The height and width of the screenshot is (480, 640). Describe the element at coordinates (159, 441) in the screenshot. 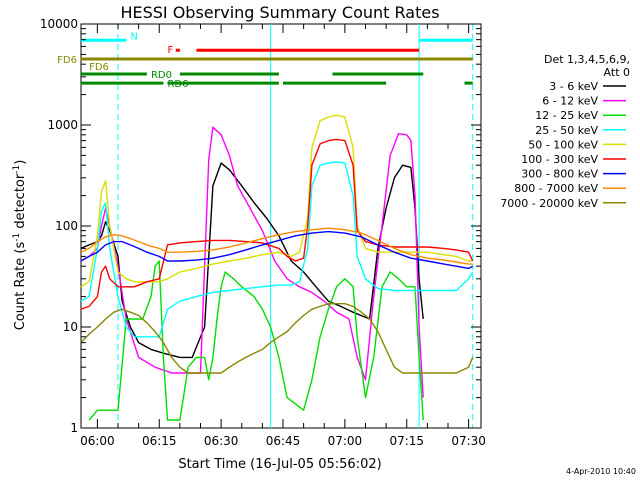

I see `x-tick-label-1: 06:15` at that location.